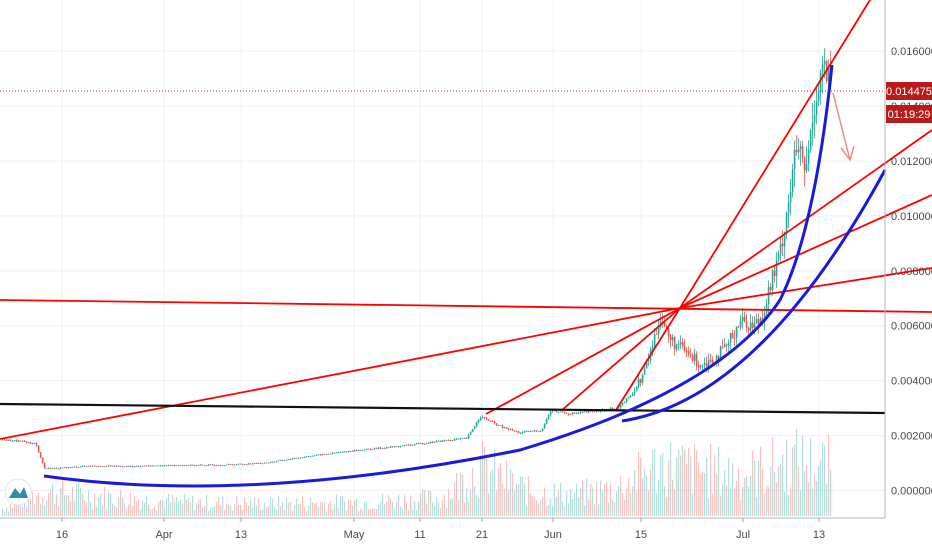 The width and height of the screenshot is (932, 550). What do you see at coordinates (62, 535) in the screenshot?
I see `x-tick-label: 16` at bounding box center [62, 535].